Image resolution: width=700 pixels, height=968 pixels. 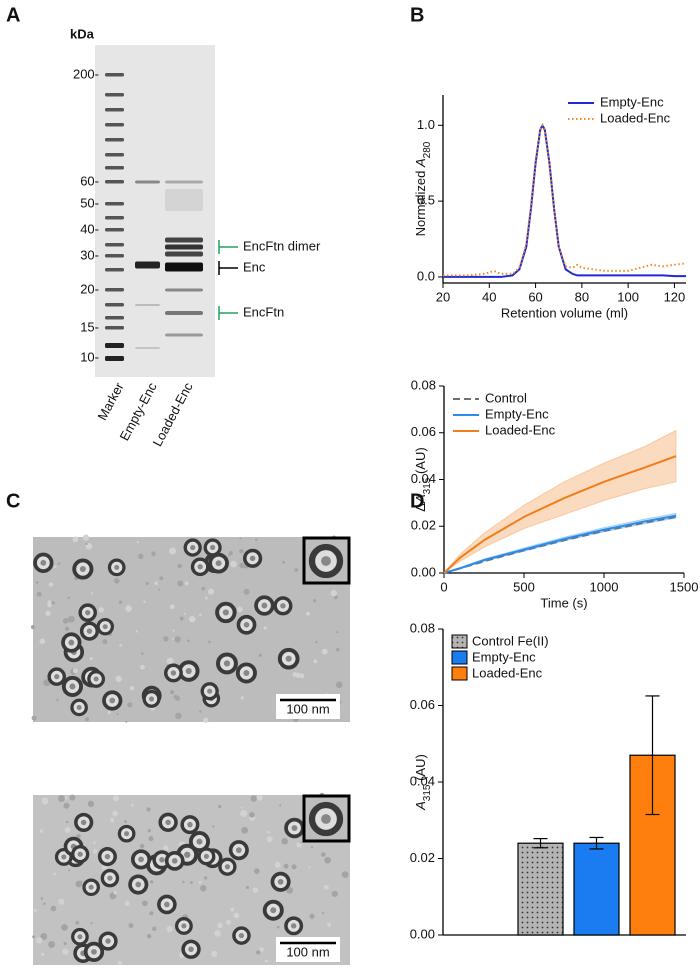 I want to click on y-tick-label: 0.00, so click(x=423, y=571).